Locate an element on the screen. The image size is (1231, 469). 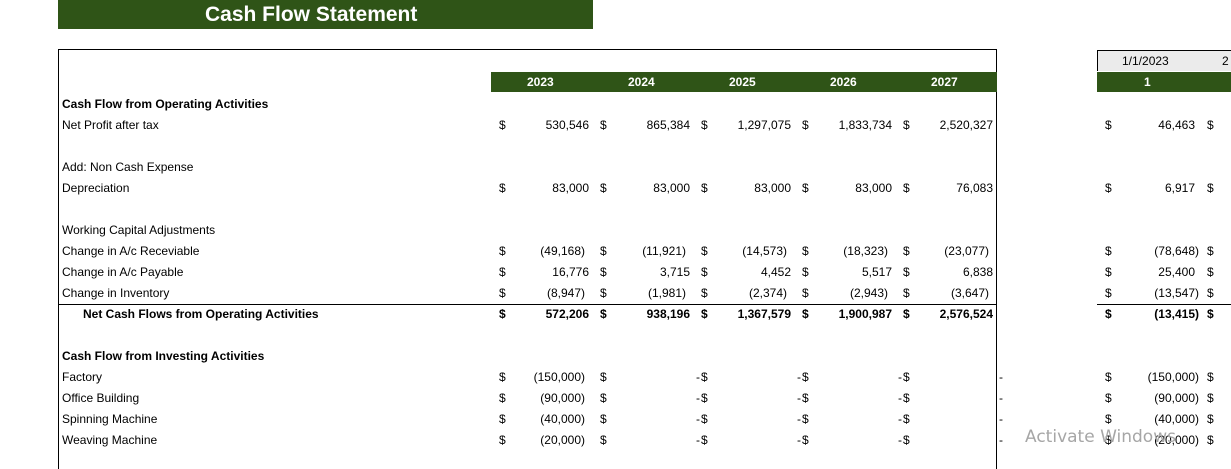
value-cell-2023: (40,000) is located at coordinates (562, 419).